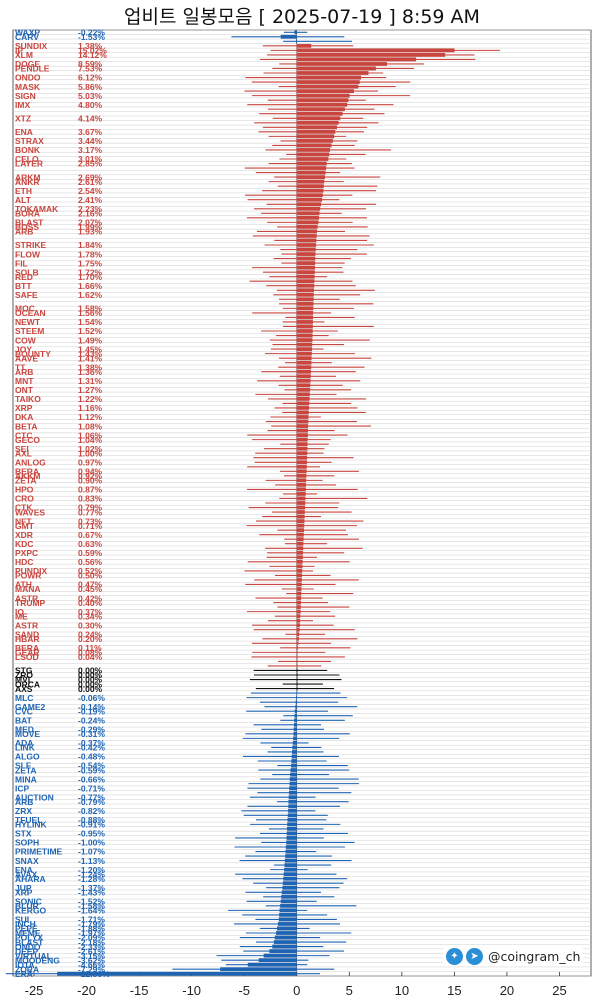  I want to click on row-name-label: SONIC, so click(28, 902).